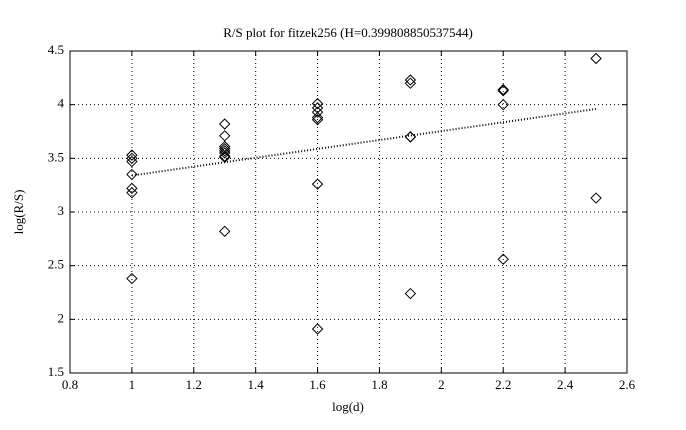  Describe the element at coordinates (565, 384) in the screenshot. I see `x-tick-label: 2.4` at that location.